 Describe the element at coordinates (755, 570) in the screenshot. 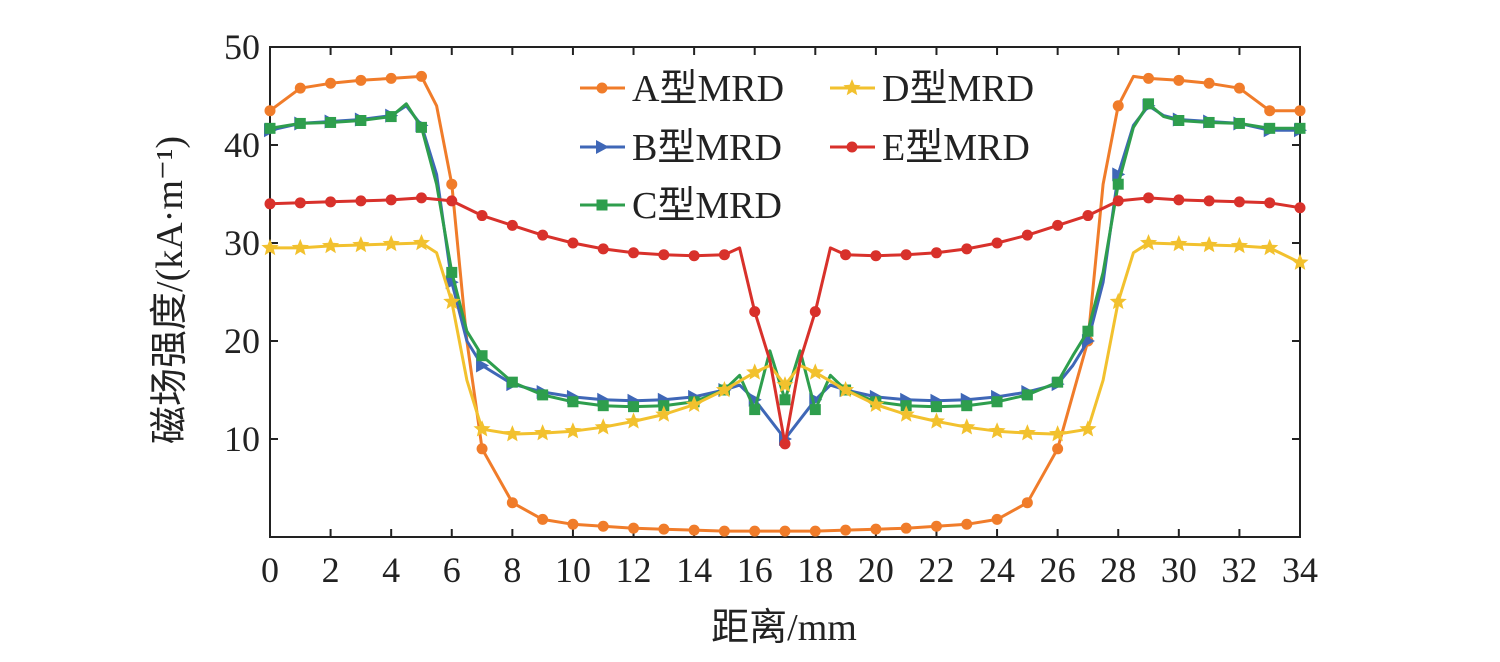

I see `x-tick-label: 16` at that location.